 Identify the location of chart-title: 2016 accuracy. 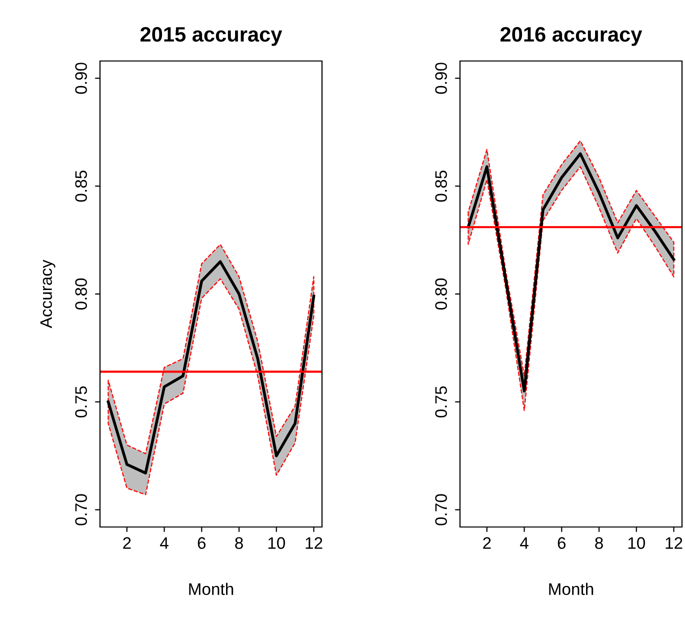
(571, 36).